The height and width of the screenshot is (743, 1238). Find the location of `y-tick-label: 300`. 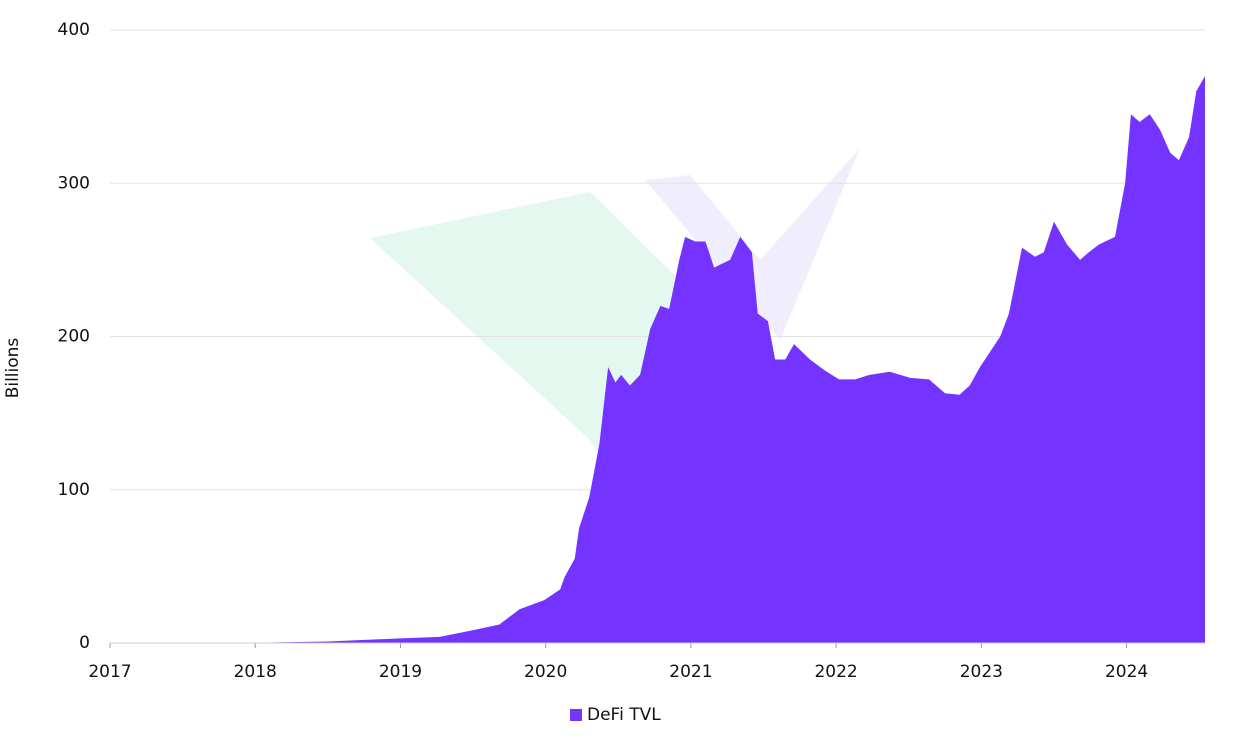

y-tick-label: 300 is located at coordinates (74, 183).